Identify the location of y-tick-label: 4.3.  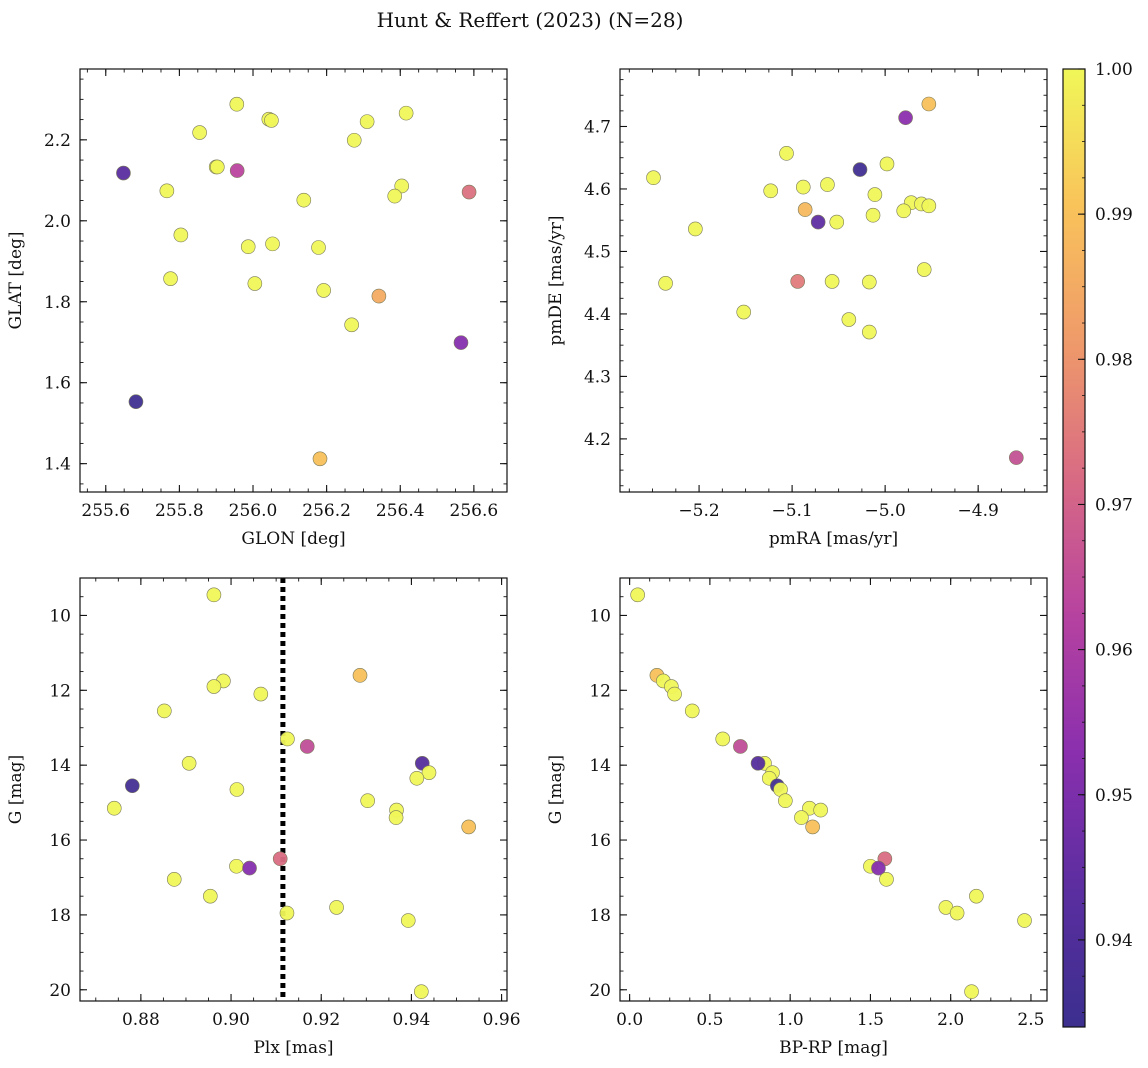
(597, 377).